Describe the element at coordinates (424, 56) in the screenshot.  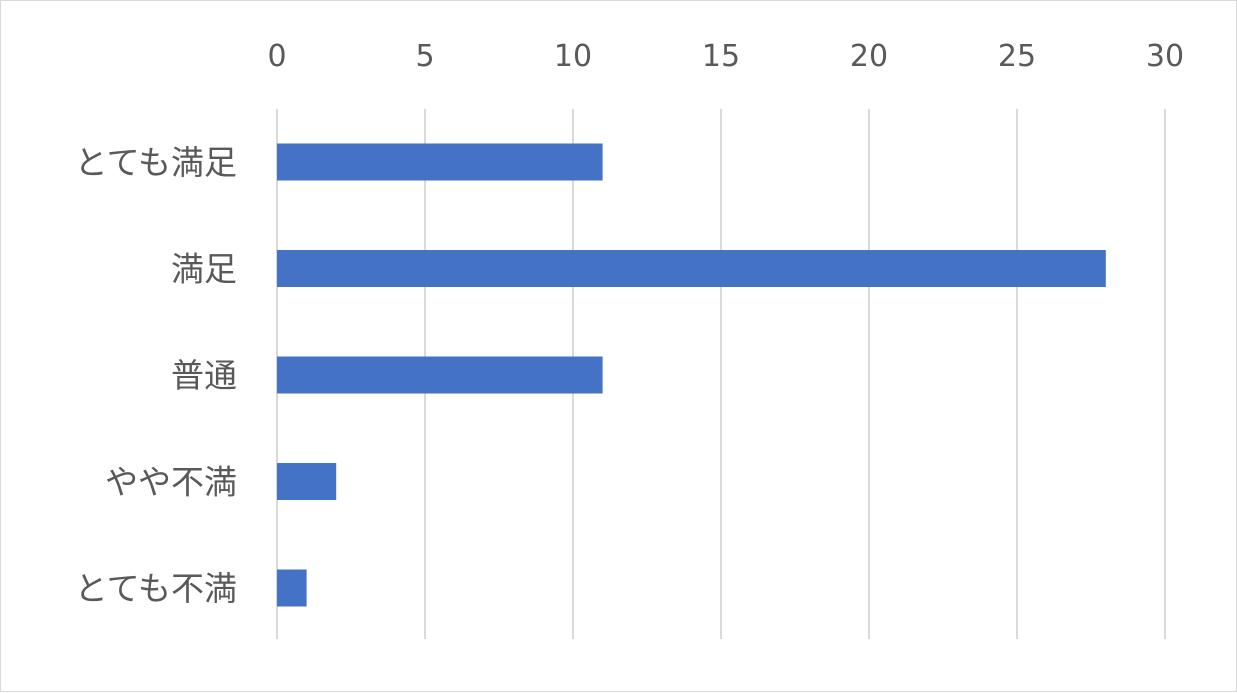
I see `x-tick-label: 5` at that location.